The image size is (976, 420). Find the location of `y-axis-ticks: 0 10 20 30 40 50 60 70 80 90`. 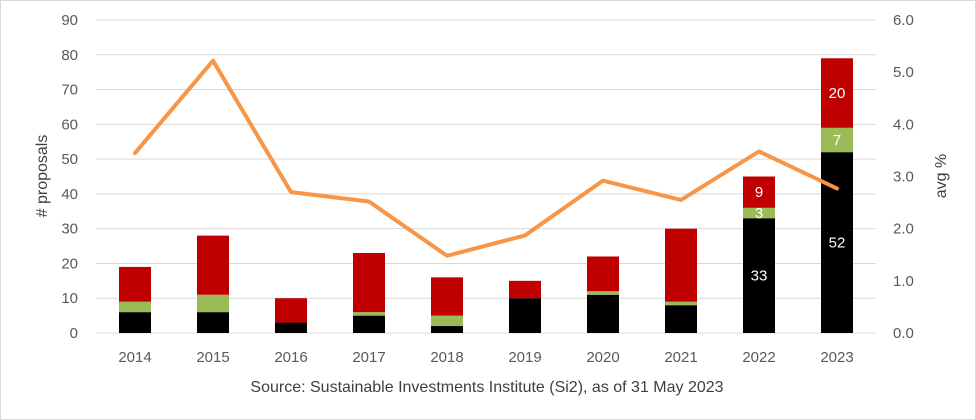

y-axis-ticks: 0 10 20 30 40 50 60 70 80 90 is located at coordinates (69, 177).